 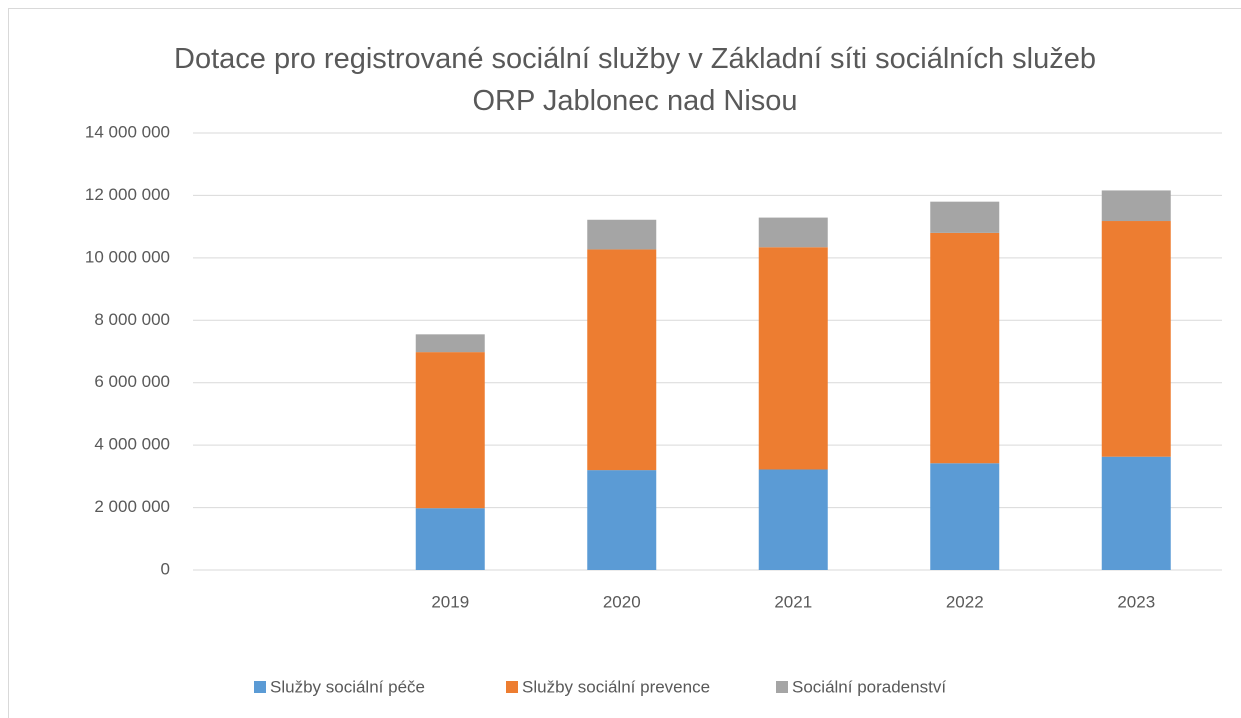 What do you see at coordinates (622, 601) in the screenshot?
I see `x-tick-label: 2020` at bounding box center [622, 601].